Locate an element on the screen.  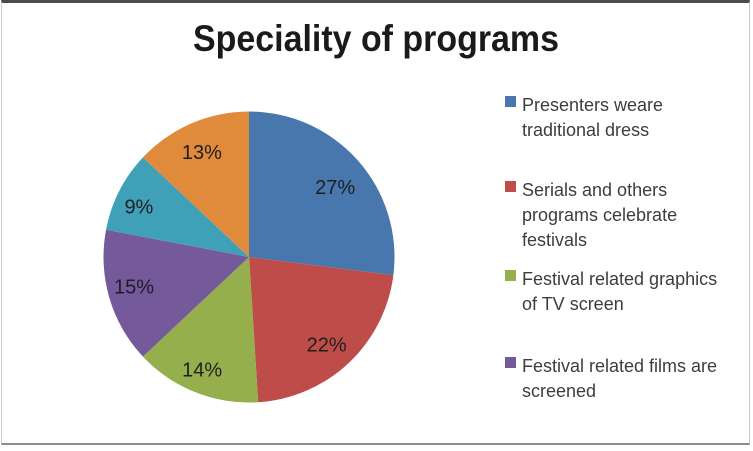
slice-label: 22% is located at coordinates (327, 346).